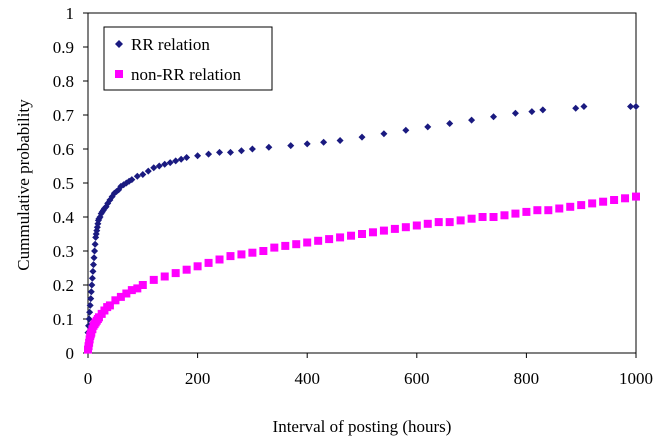 The height and width of the screenshot is (438, 666). I want to click on legend-marker-non-rr, so click(119, 74).